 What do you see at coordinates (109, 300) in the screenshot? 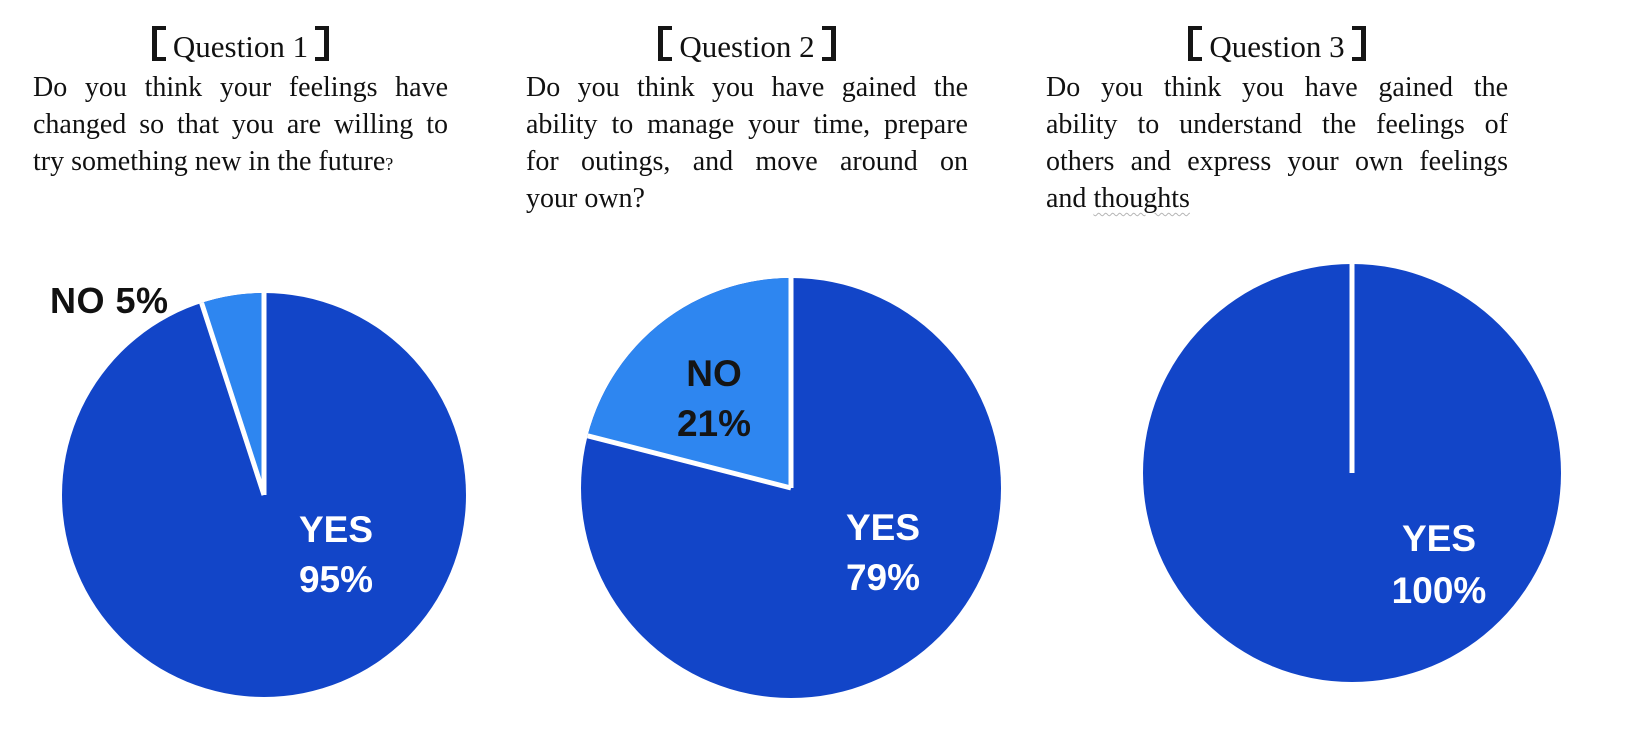
I see `no-slice-label: NO 5%` at bounding box center [109, 300].